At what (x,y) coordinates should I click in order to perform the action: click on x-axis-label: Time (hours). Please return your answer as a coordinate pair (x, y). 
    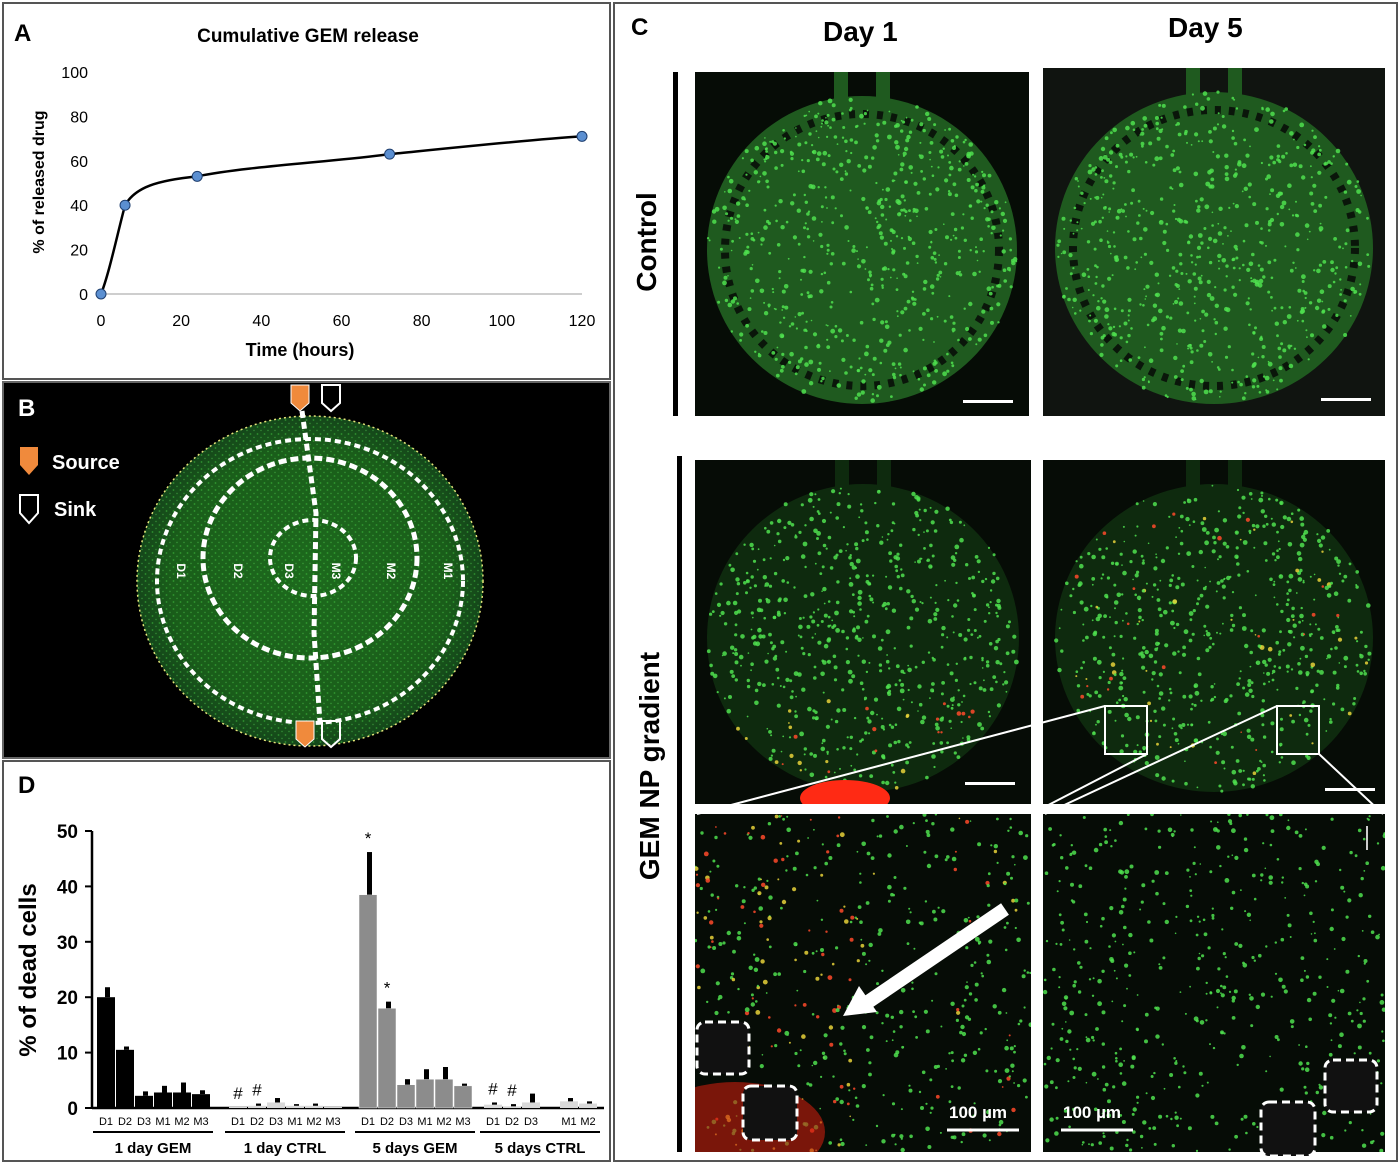
    Looking at the image, I should click on (300, 350).